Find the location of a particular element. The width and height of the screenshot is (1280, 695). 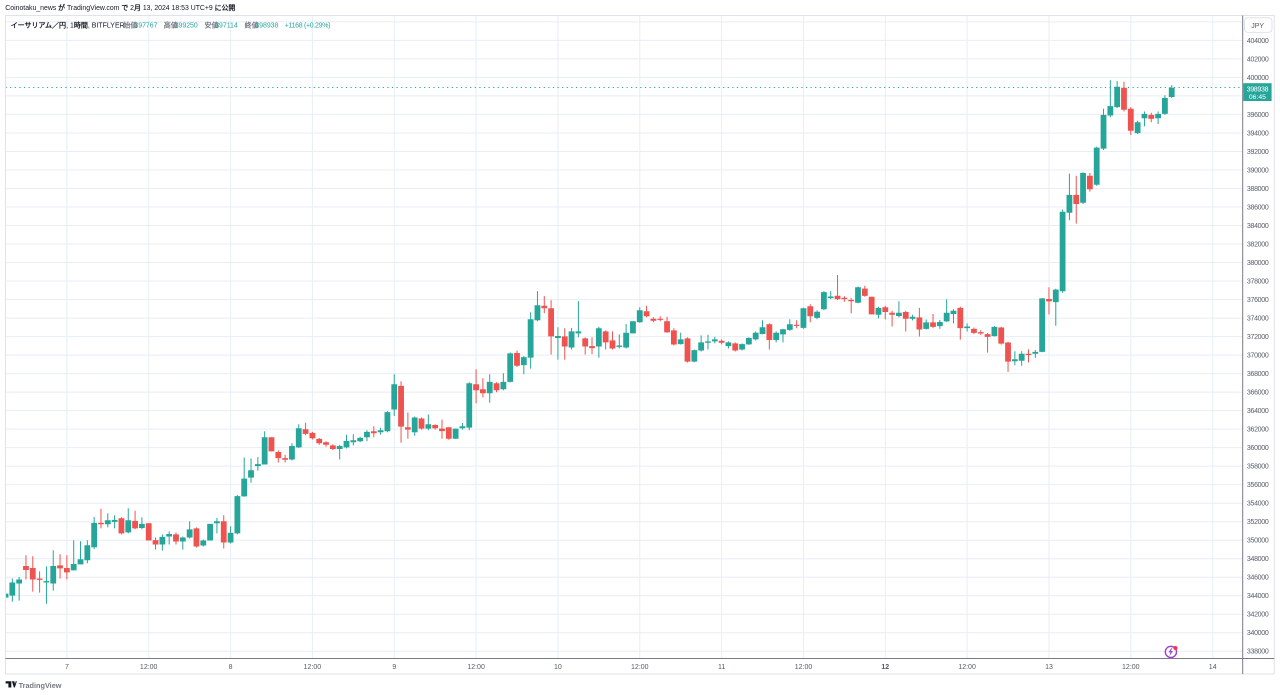

svg-text: 364000 is located at coordinates (1258, 411).